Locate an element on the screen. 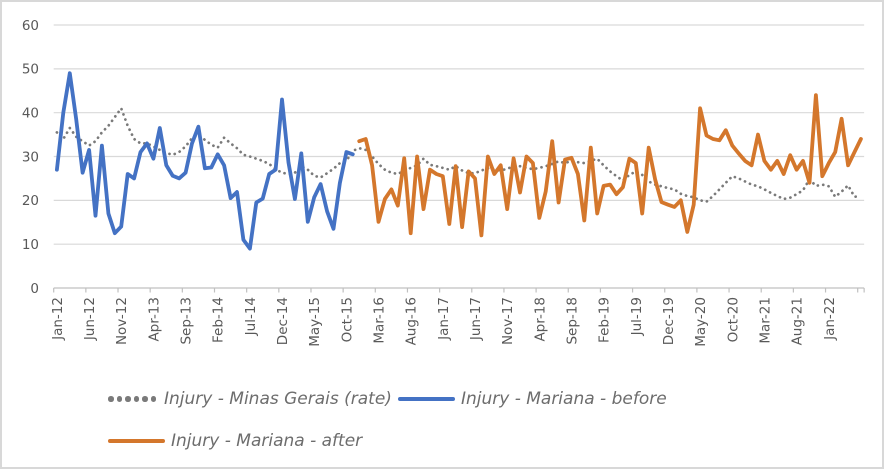 This screenshot has width=884, height=469. y-tick-label: 10 is located at coordinates (30, 245).